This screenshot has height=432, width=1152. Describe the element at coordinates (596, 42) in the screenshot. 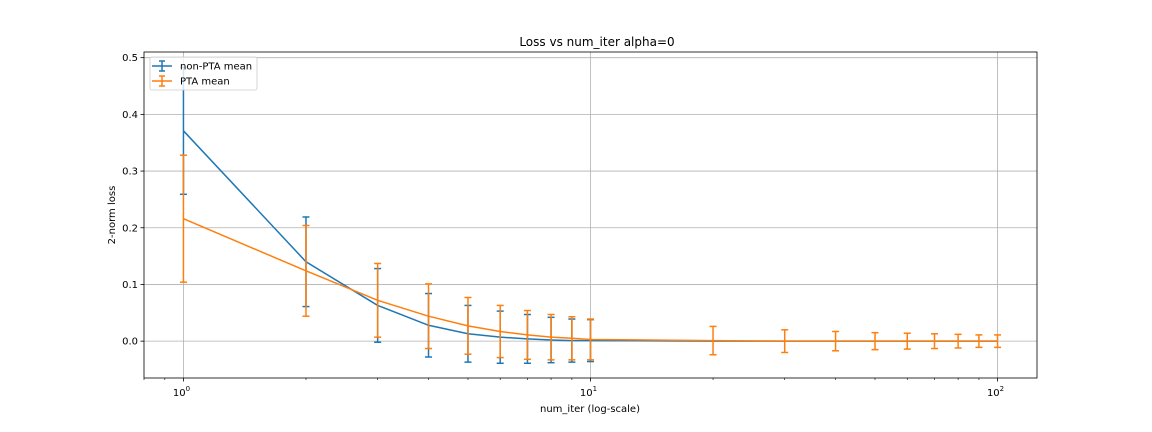

I see `chart-title: Loss vs num_iter alpha=0` at that location.